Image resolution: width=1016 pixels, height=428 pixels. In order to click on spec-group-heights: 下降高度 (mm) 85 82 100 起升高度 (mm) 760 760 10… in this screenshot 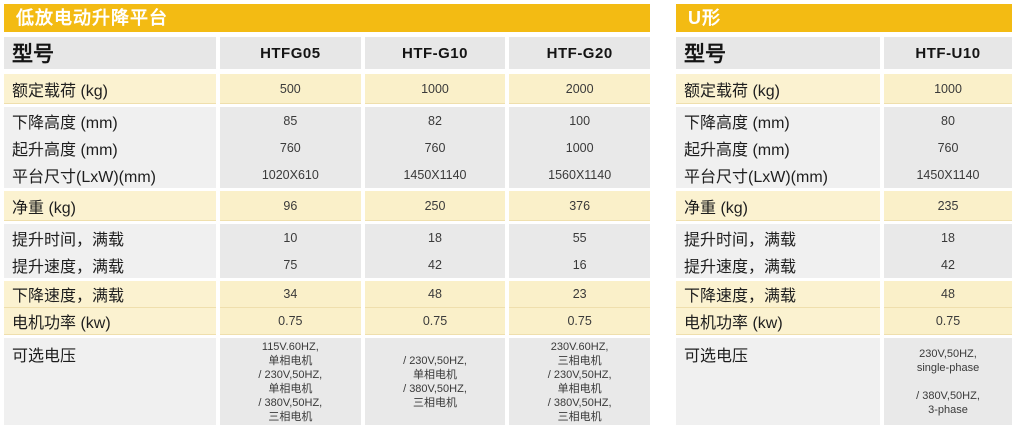, I will do `click(327, 147)`.